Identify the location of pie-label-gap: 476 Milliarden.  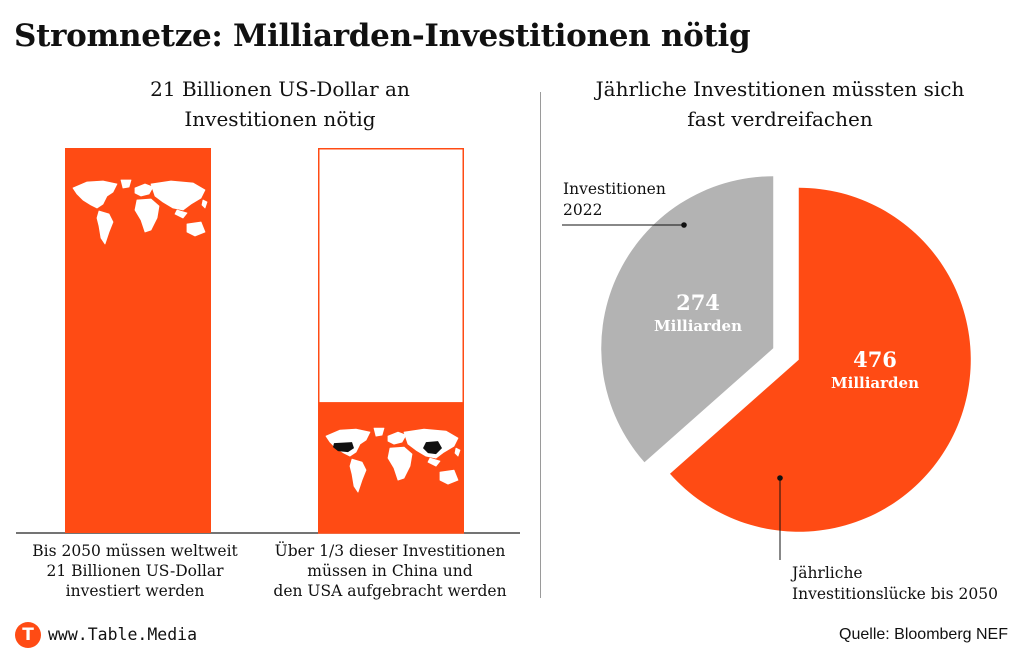
(875, 370).